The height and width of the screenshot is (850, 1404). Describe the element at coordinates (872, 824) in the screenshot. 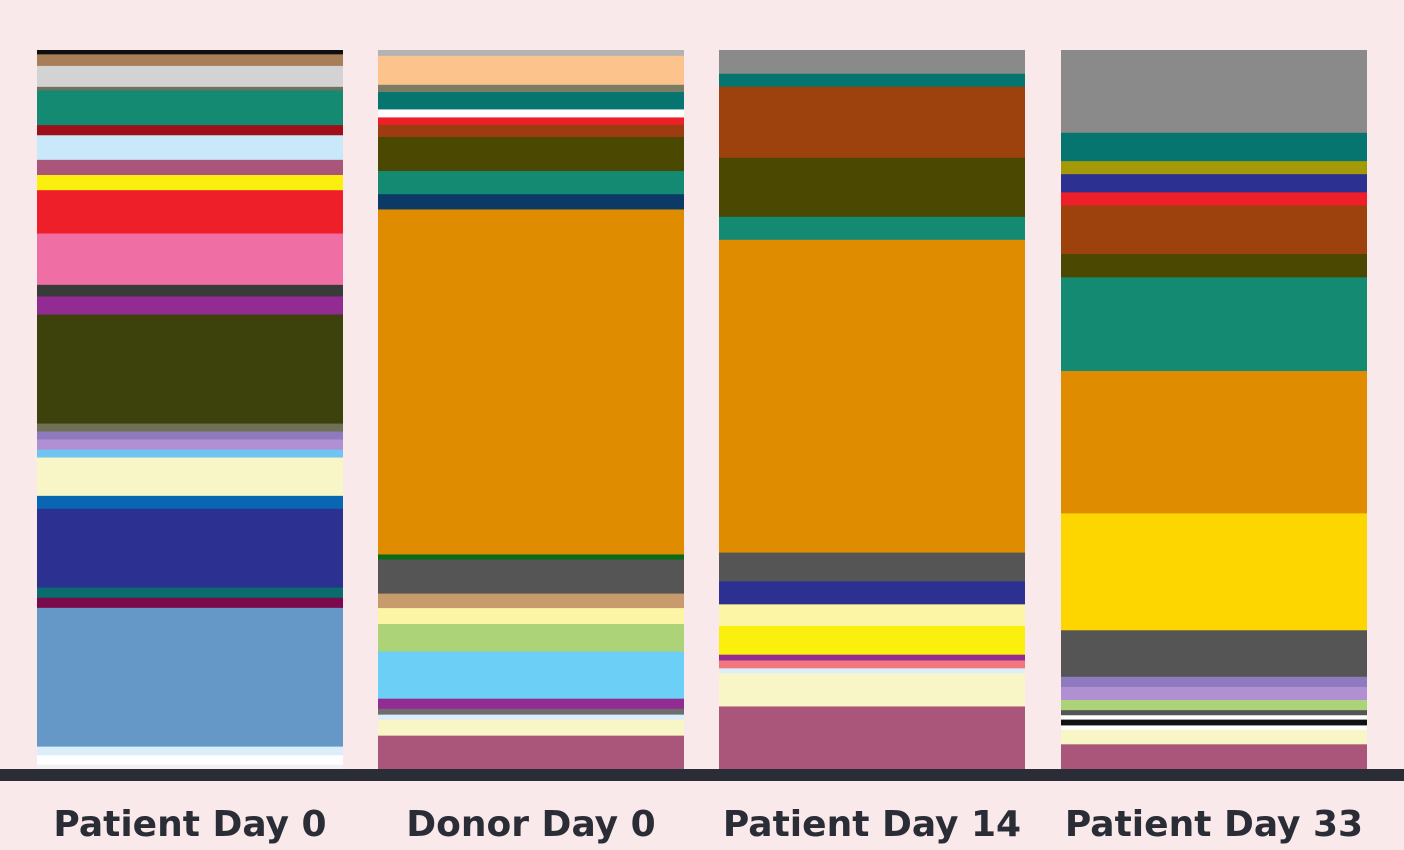

I see `x-tick-label: Patient Day 14` at that location.